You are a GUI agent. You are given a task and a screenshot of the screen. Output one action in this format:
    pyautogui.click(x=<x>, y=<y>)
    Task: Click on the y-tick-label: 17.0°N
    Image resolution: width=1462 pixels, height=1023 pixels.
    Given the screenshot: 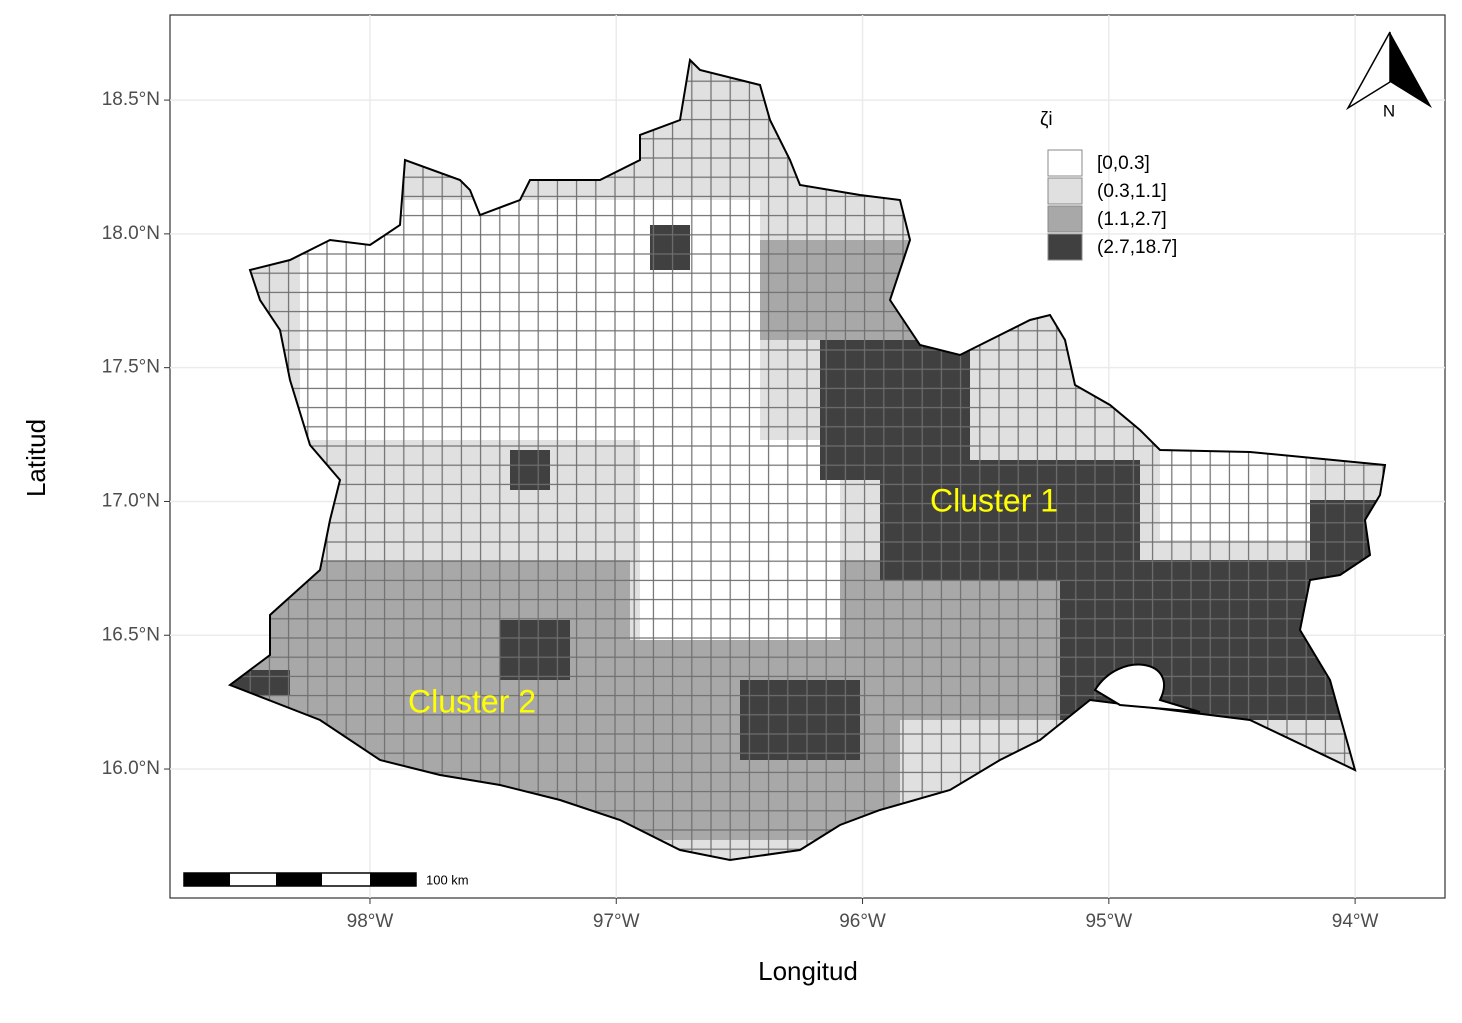 What is the action you would take?
    pyautogui.click(x=131, y=500)
    